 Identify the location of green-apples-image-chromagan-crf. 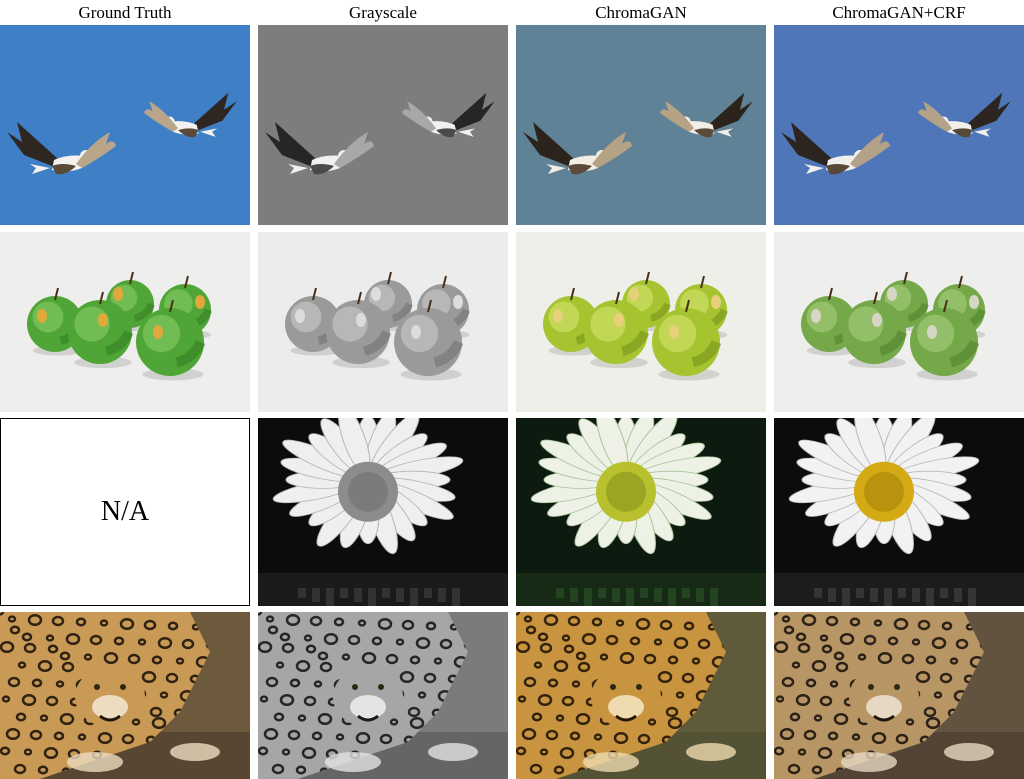
(899, 322).